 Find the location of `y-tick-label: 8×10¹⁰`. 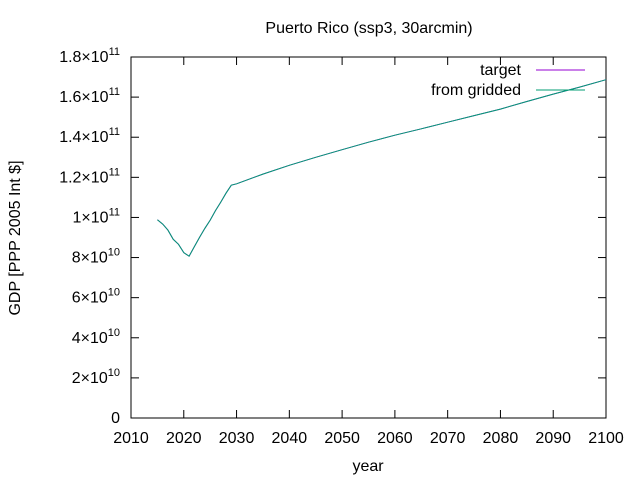

y-tick-label: 8×10¹⁰ is located at coordinates (96, 257).